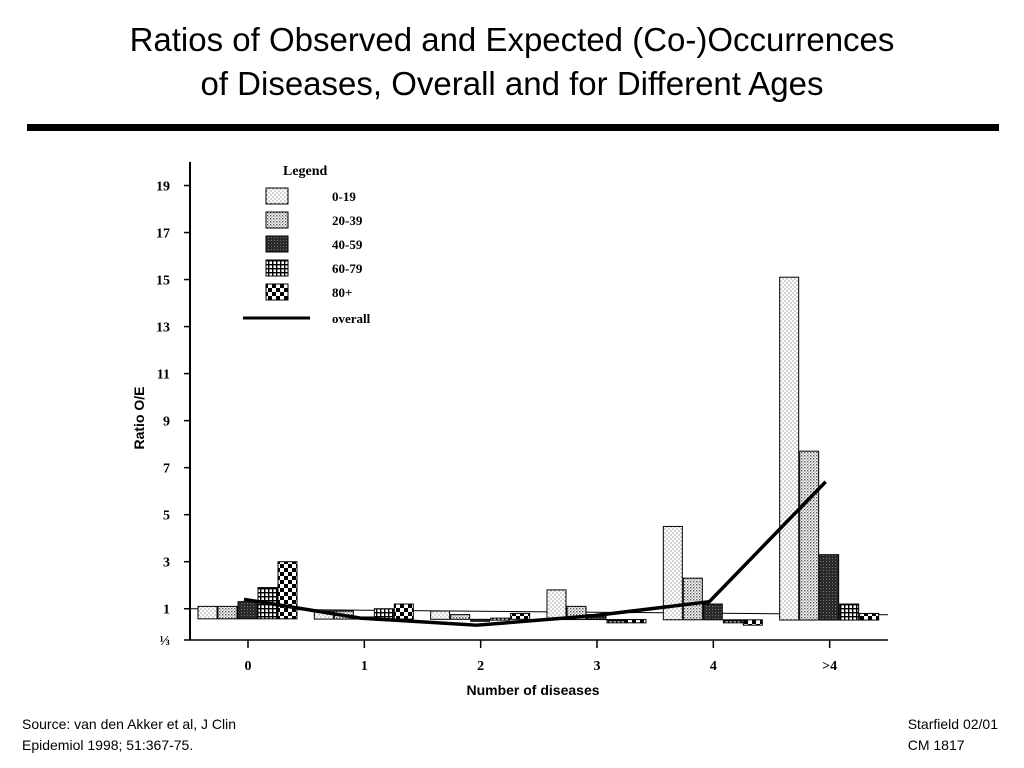 The image size is (1024, 768). I want to click on y-tick-label: 19, so click(163, 187).